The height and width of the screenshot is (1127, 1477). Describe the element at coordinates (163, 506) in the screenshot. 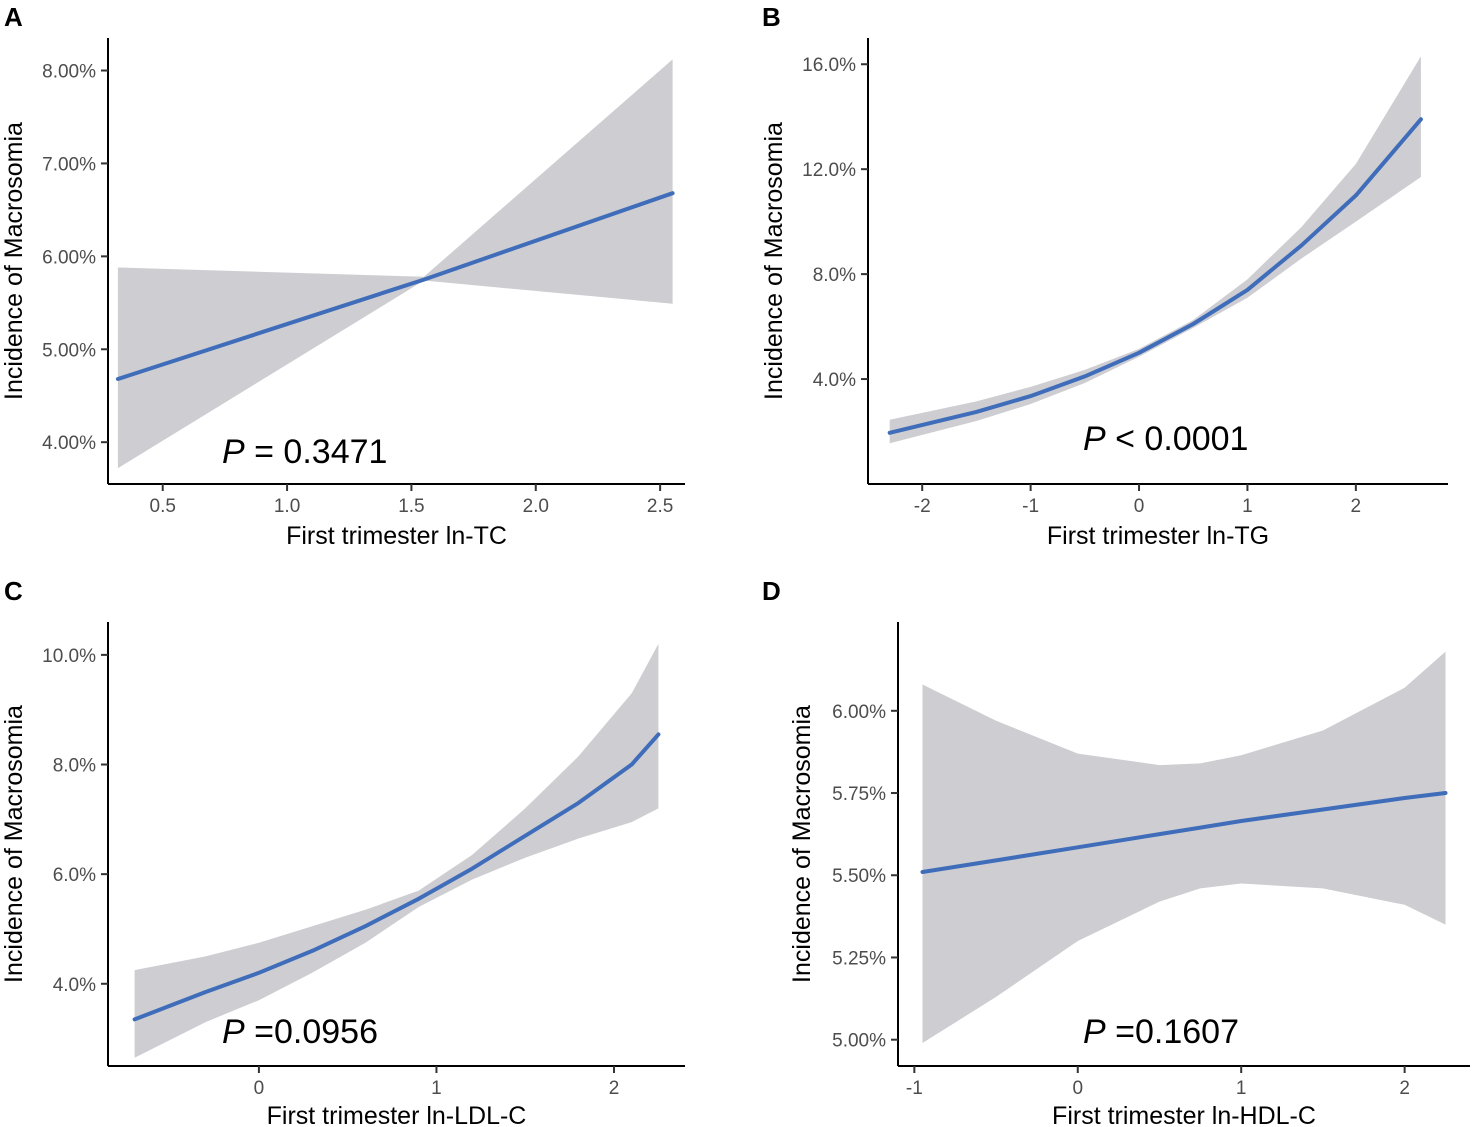

I see `x-tick-label: 0.5` at that location.